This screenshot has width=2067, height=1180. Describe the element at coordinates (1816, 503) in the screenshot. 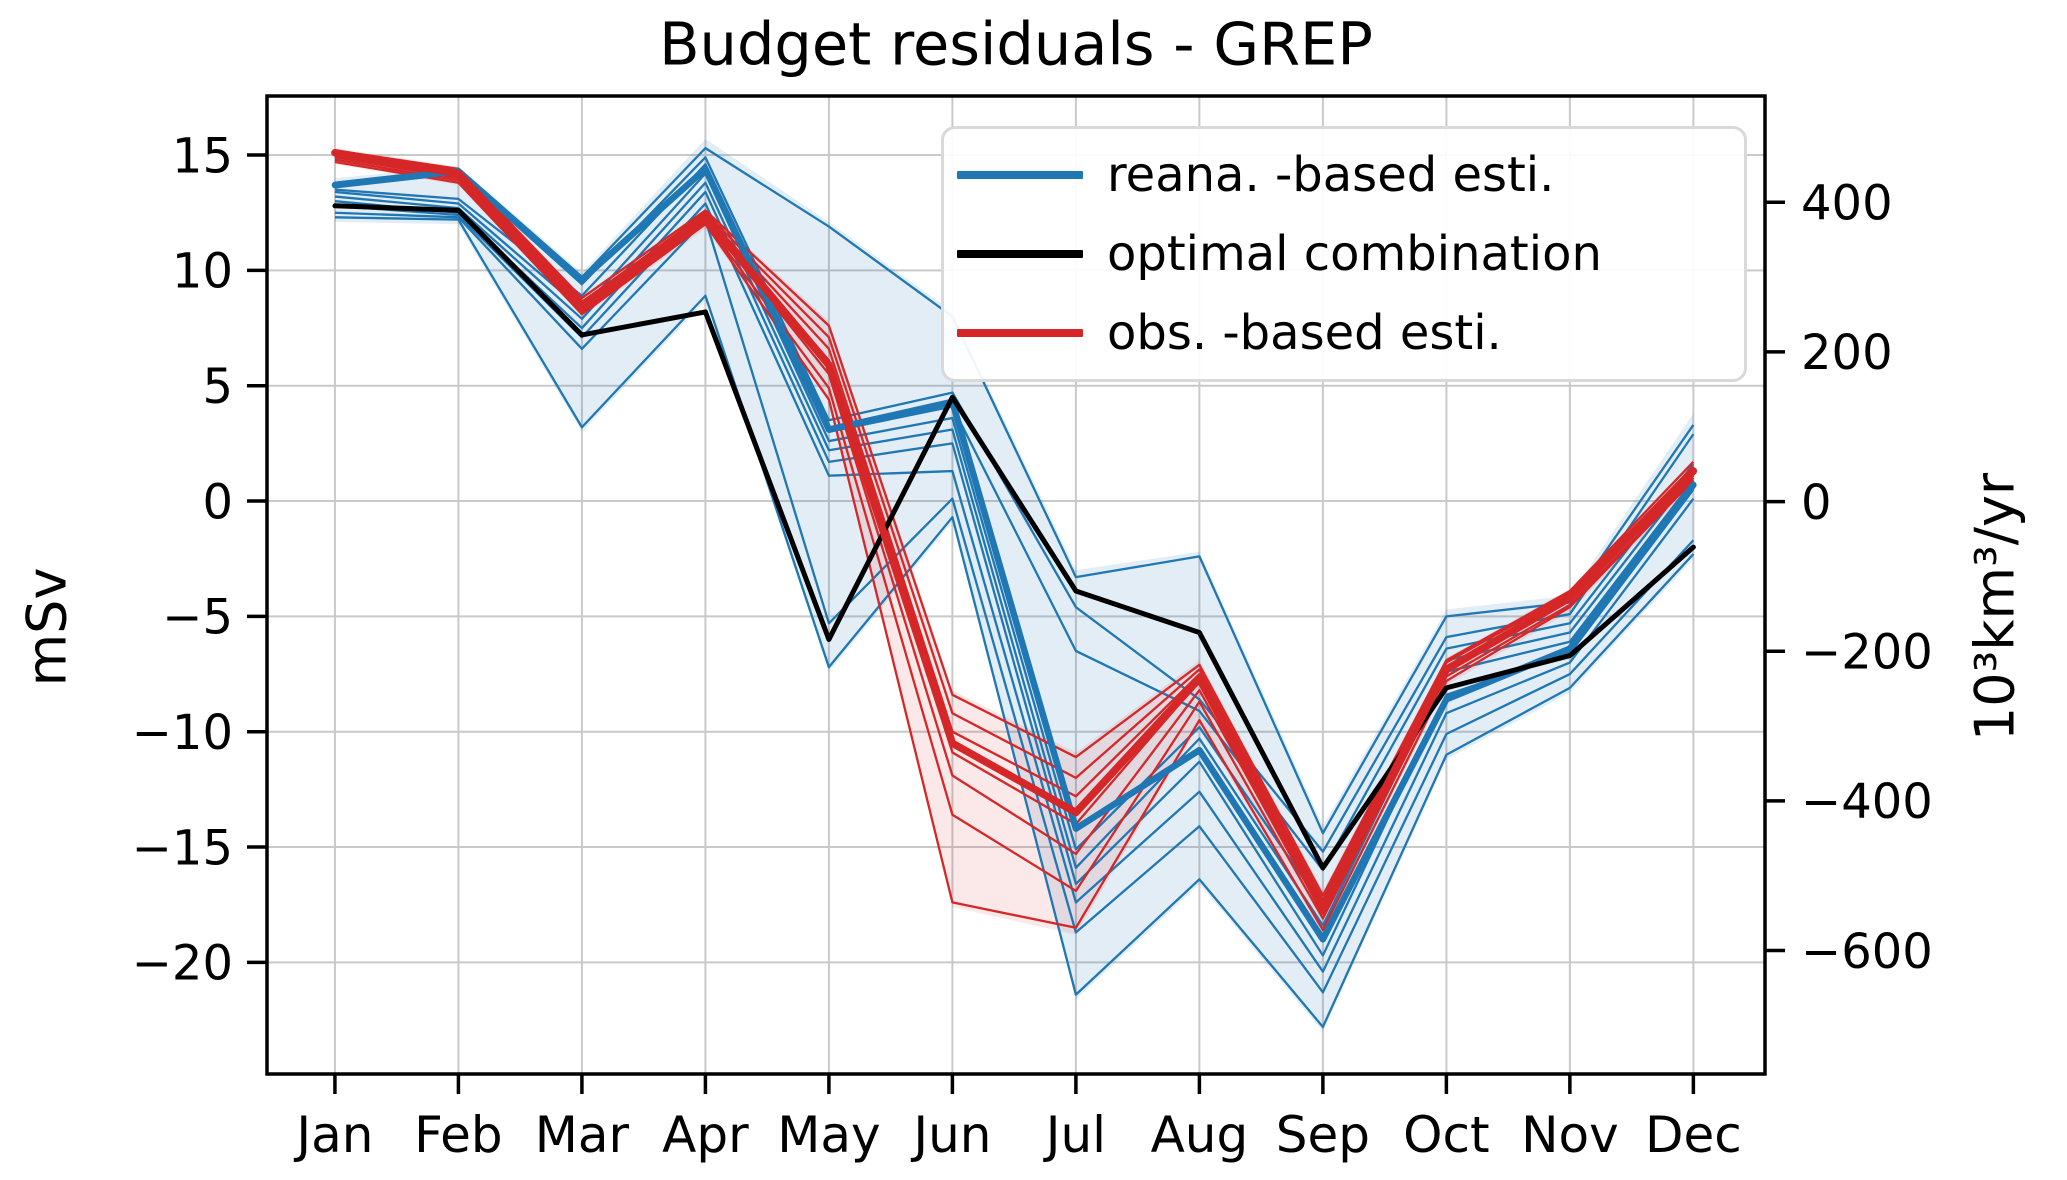

I see `right-tick-label: 0` at that location.